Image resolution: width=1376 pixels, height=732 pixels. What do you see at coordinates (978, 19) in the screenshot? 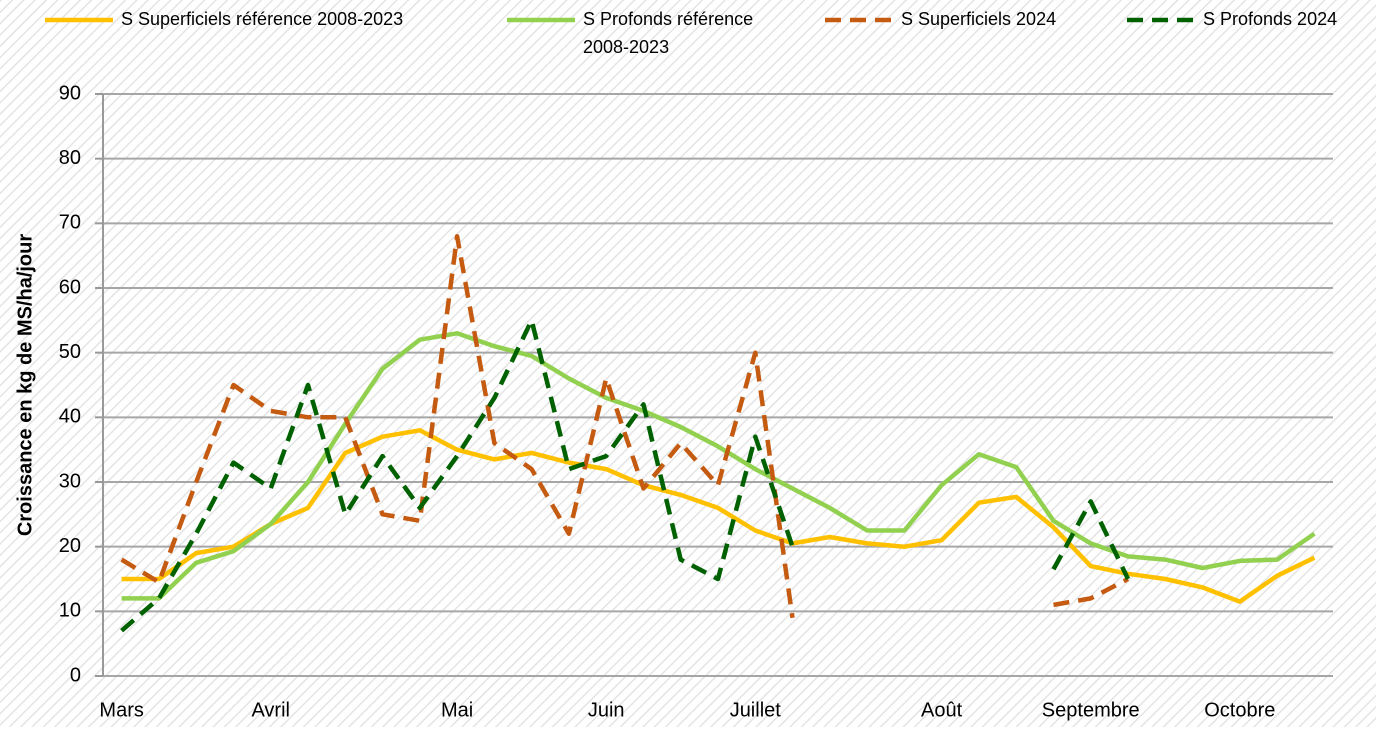
I see `legend-label: S Superficiels 2024` at bounding box center [978, 19].